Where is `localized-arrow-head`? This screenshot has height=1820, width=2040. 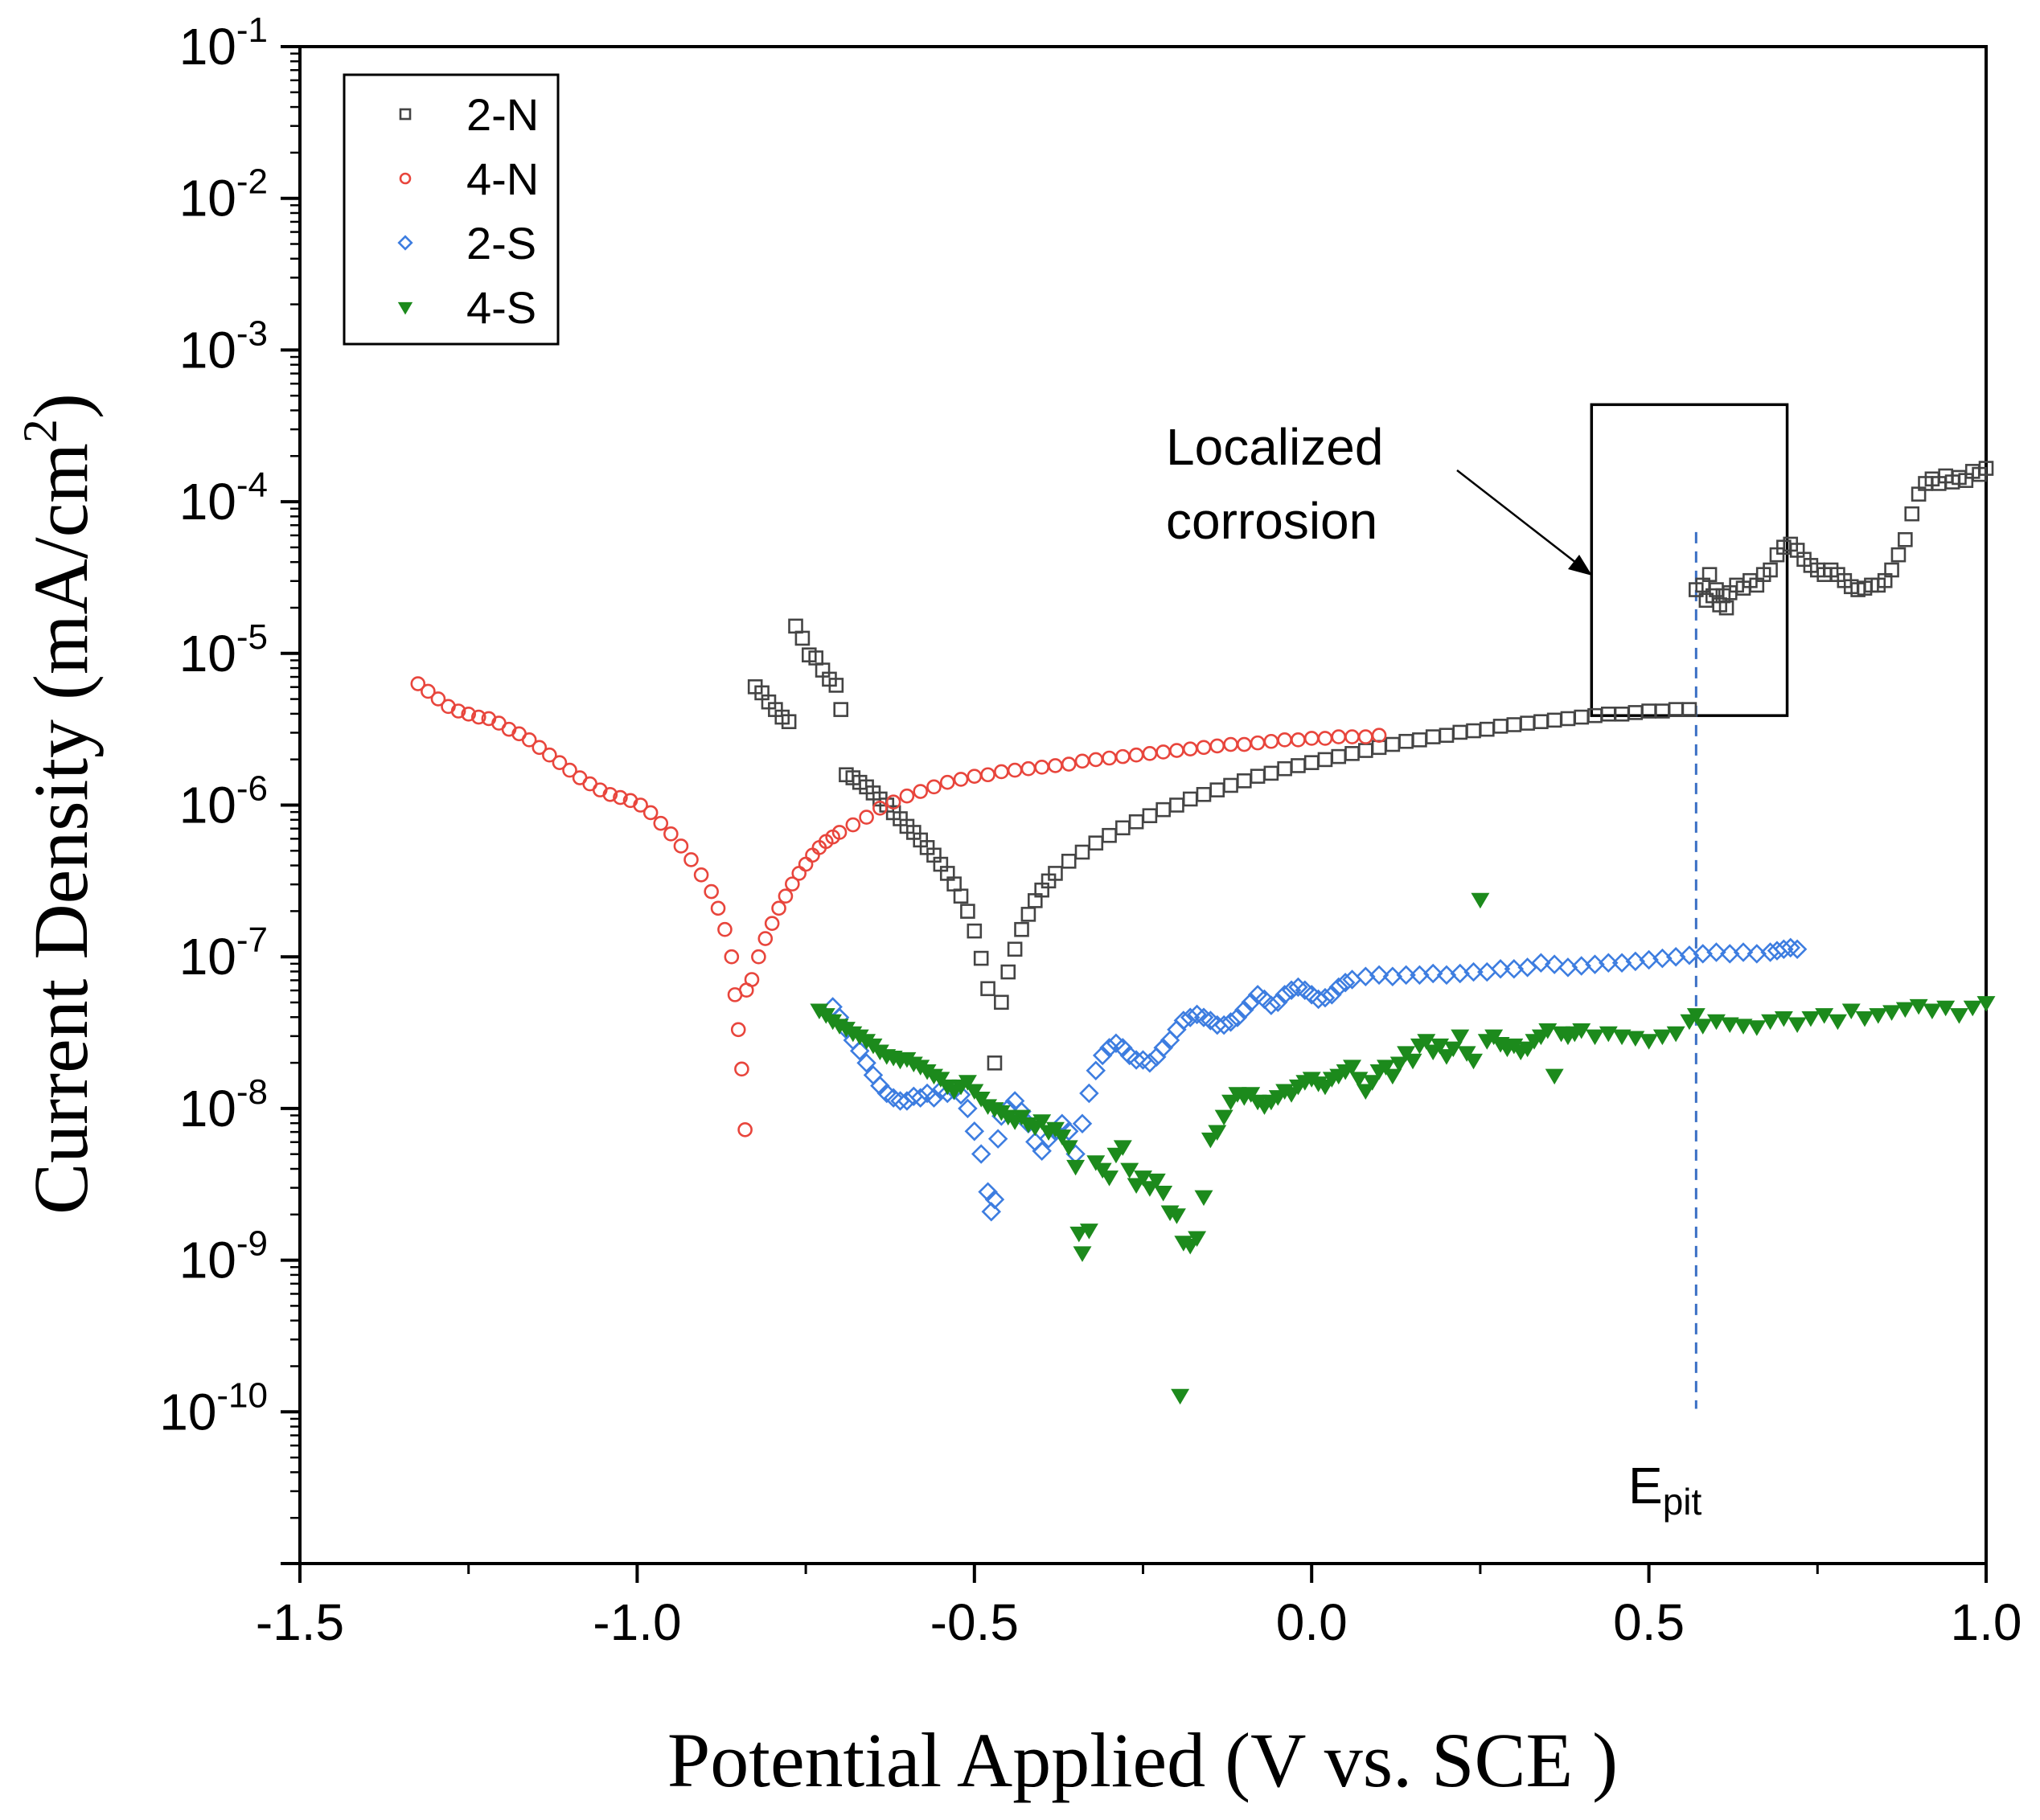
localized-arrow-head is located at coordinates (1580, 566).